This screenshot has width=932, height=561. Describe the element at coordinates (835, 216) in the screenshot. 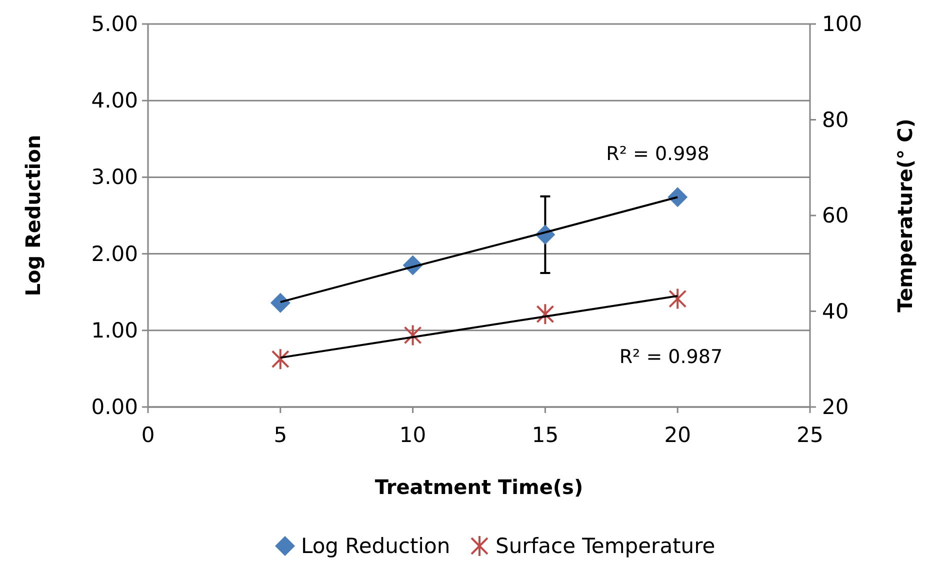

I see `y2-tick-label: 60` at that location.